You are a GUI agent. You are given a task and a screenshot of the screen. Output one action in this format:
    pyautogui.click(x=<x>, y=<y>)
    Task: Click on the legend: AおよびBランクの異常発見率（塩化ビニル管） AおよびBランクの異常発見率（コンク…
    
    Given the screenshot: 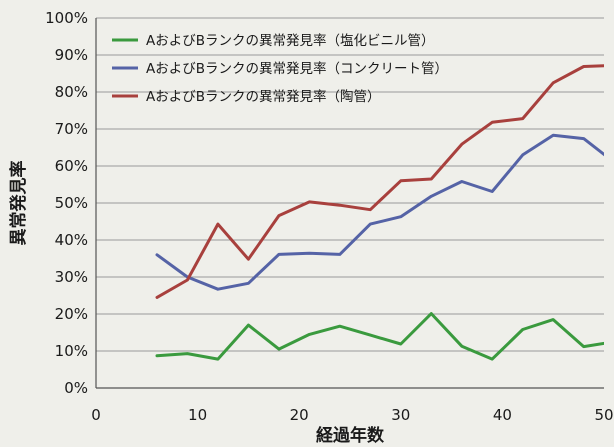 What is the action you would take?
    pyautogui.click(x=280, y=68)
    